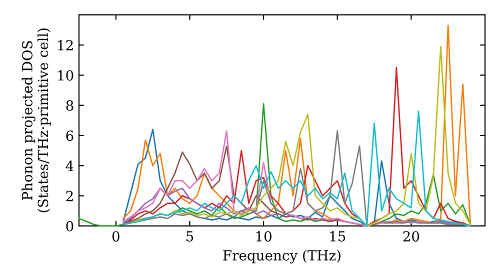  Describe the element at coordinates (70, 226) in the screenshot. I see `y-tick-label: 0` at that location.